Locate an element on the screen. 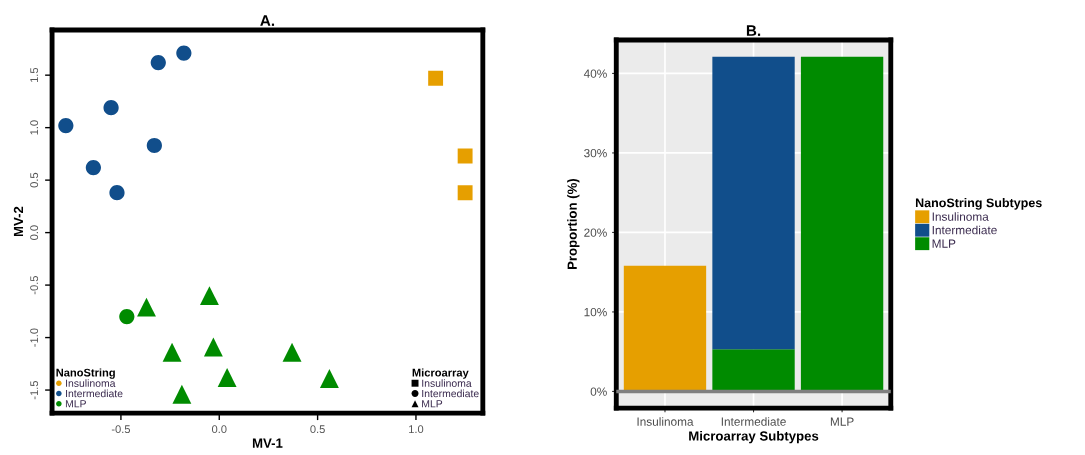  x-tick-label: 0.5 is located at coordinates (317, 429).